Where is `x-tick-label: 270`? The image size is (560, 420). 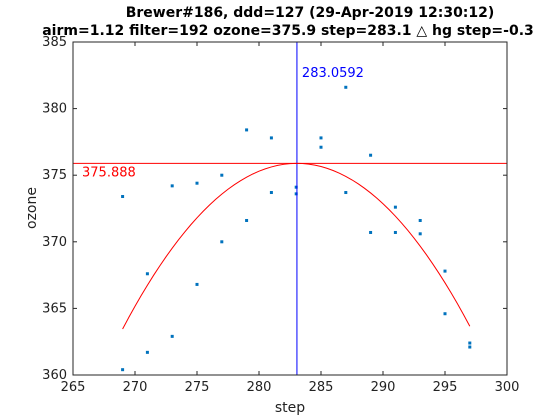
x-tick-label: 270 is located at coordinates (135, 387).